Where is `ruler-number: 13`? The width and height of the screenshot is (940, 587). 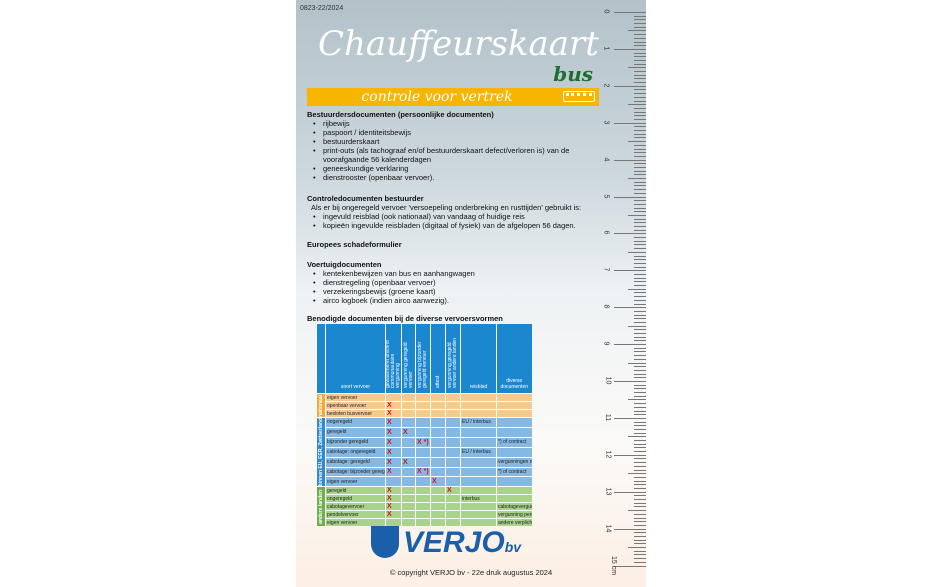
ruler-number: 13 is located at coordinates (608, 491).